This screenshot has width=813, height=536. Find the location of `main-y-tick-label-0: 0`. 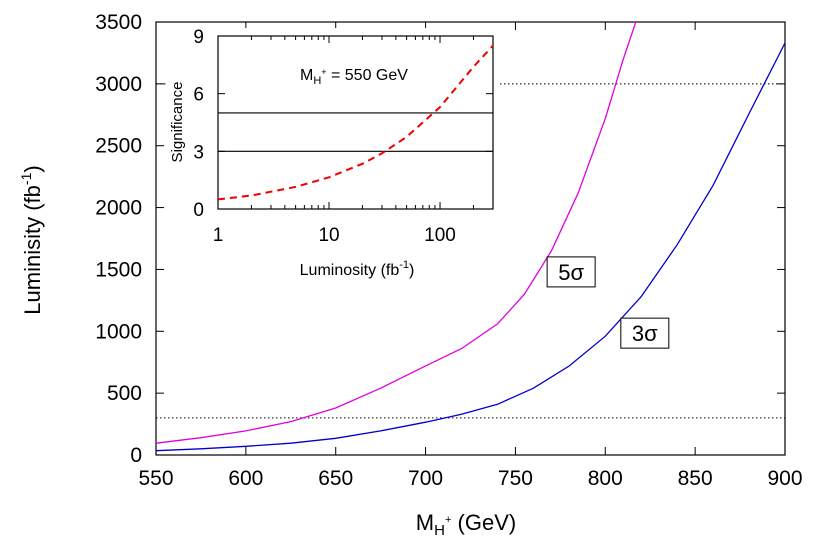

main-y-tick-label-0: 0 is located at coordinates (136, 455).